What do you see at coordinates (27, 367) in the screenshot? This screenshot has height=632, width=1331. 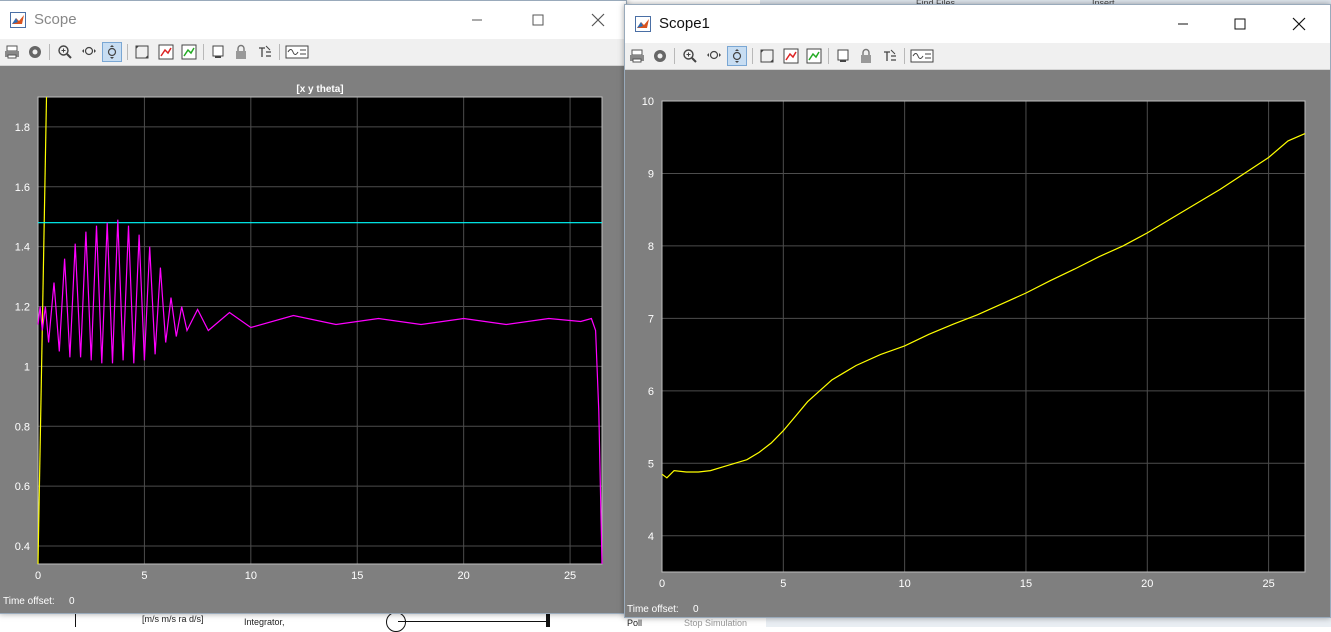 I see `y-tick-label: 1` at bounding box center [27, 367].